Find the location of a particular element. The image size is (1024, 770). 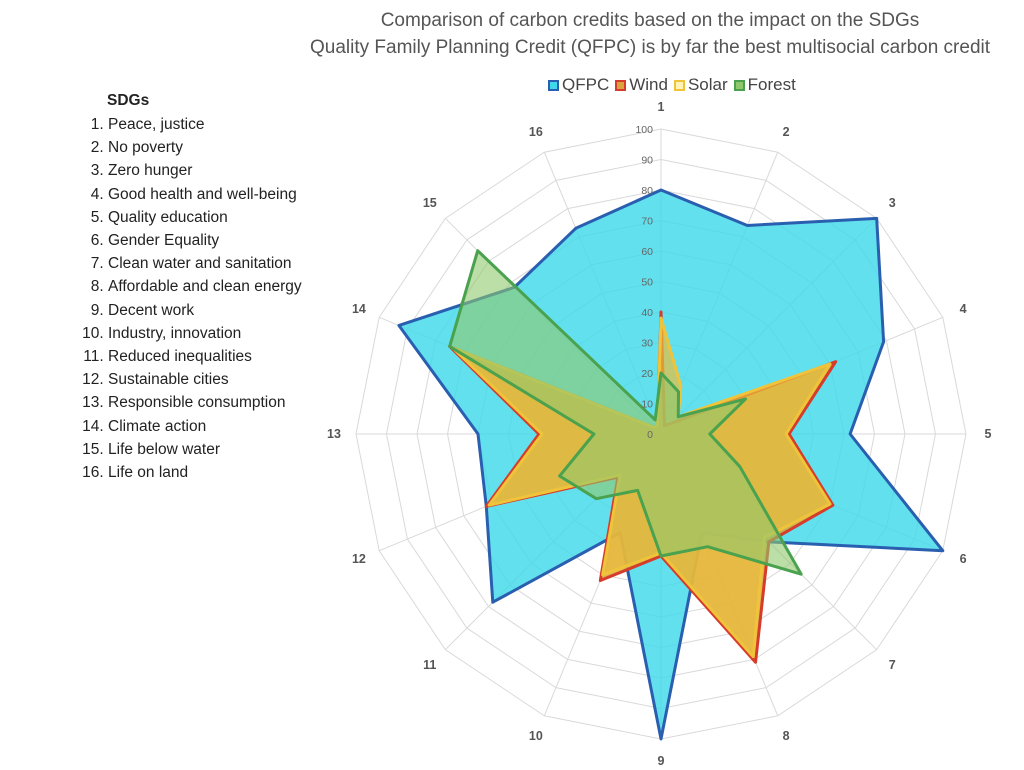

sdg-item-5: Quality education is located at coordinates (205, 217).